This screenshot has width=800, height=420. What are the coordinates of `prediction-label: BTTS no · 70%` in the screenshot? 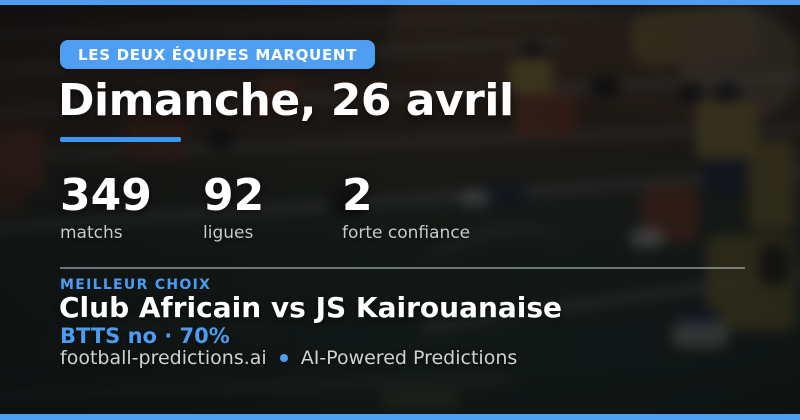 It's located at (145, 336).